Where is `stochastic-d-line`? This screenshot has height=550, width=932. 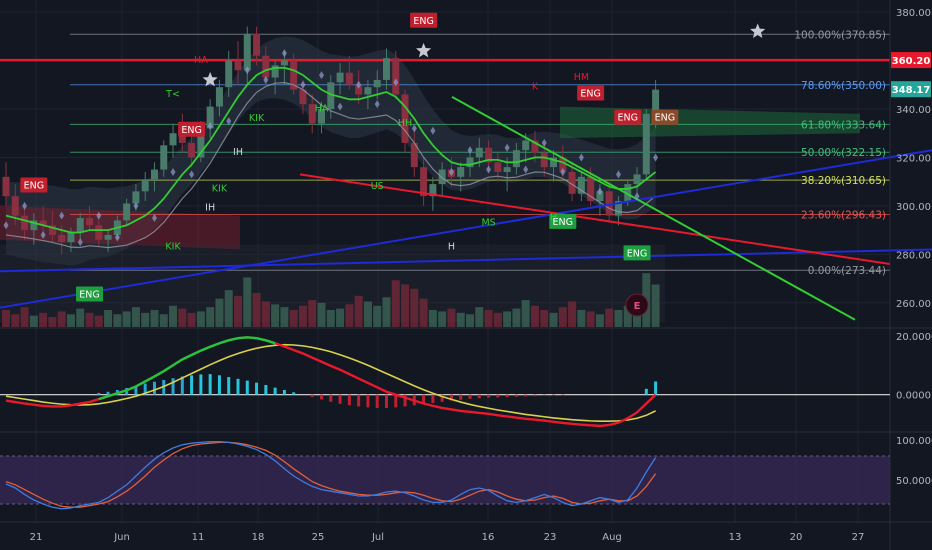
stochastic-d-line is located at coordinates (331, 474).